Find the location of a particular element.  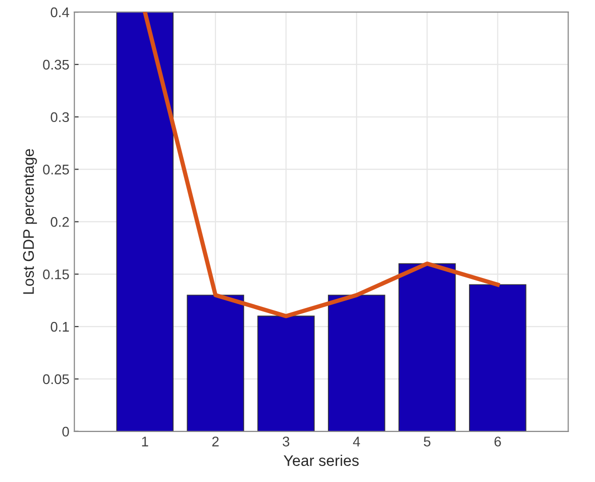

y-axis-title: Lost GDP percentage is located at coordinates (30, 221).